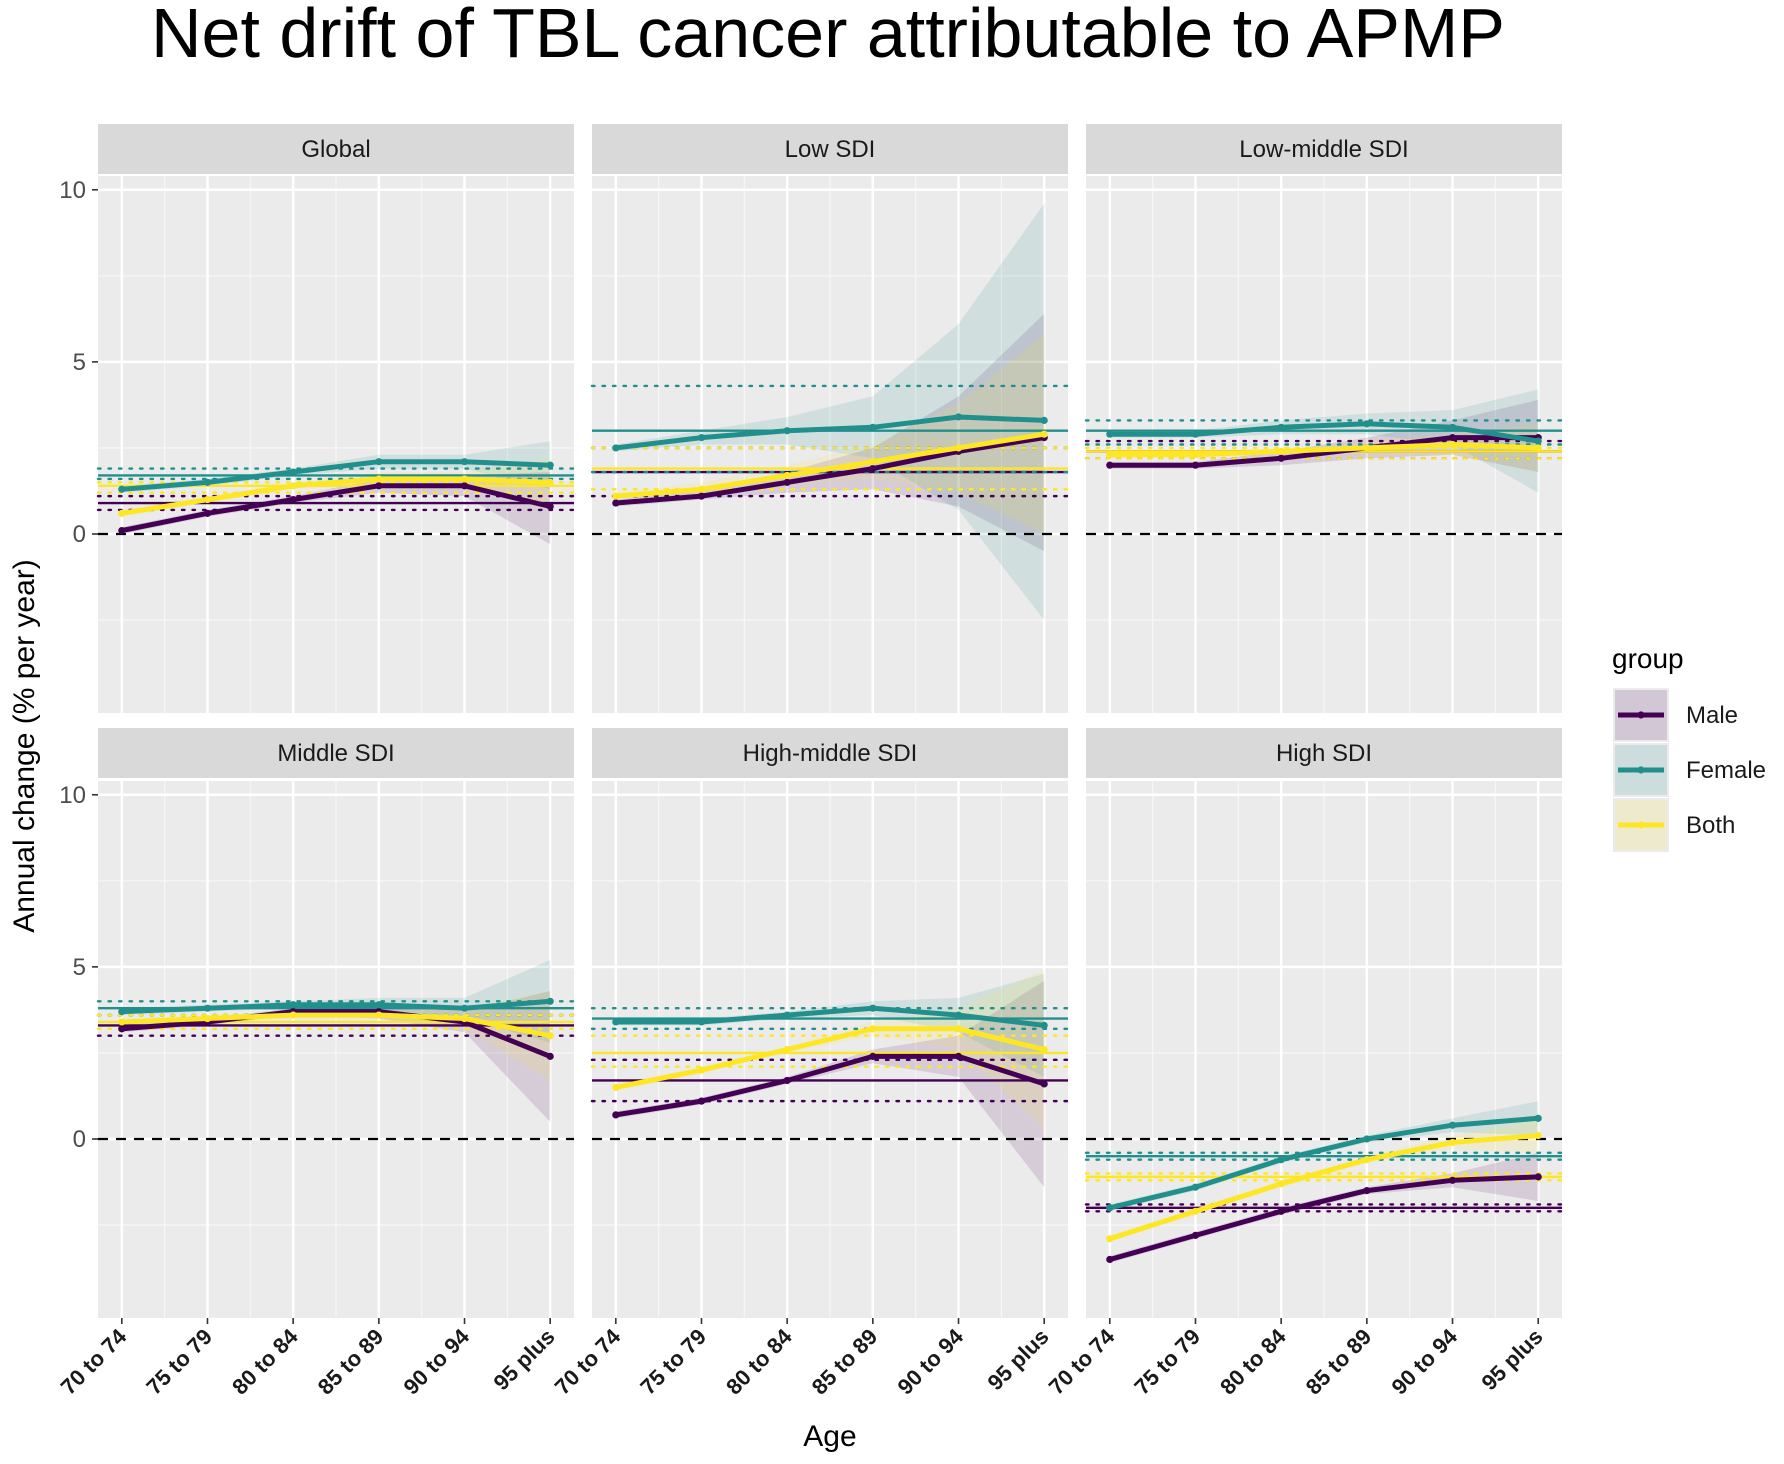 Image resolution: width=1784 pixels, height=1464 pixels. I want to click on x-tick-label: 95 plus, so click(1511, 1359).